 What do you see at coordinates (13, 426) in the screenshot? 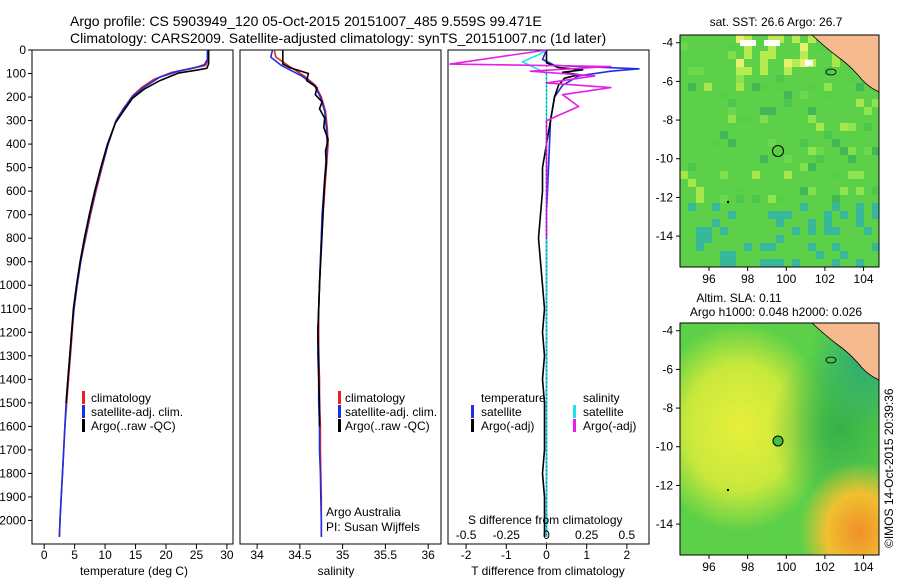
I see `depth-tick-label: 1600` at bounding box center [13, 426].